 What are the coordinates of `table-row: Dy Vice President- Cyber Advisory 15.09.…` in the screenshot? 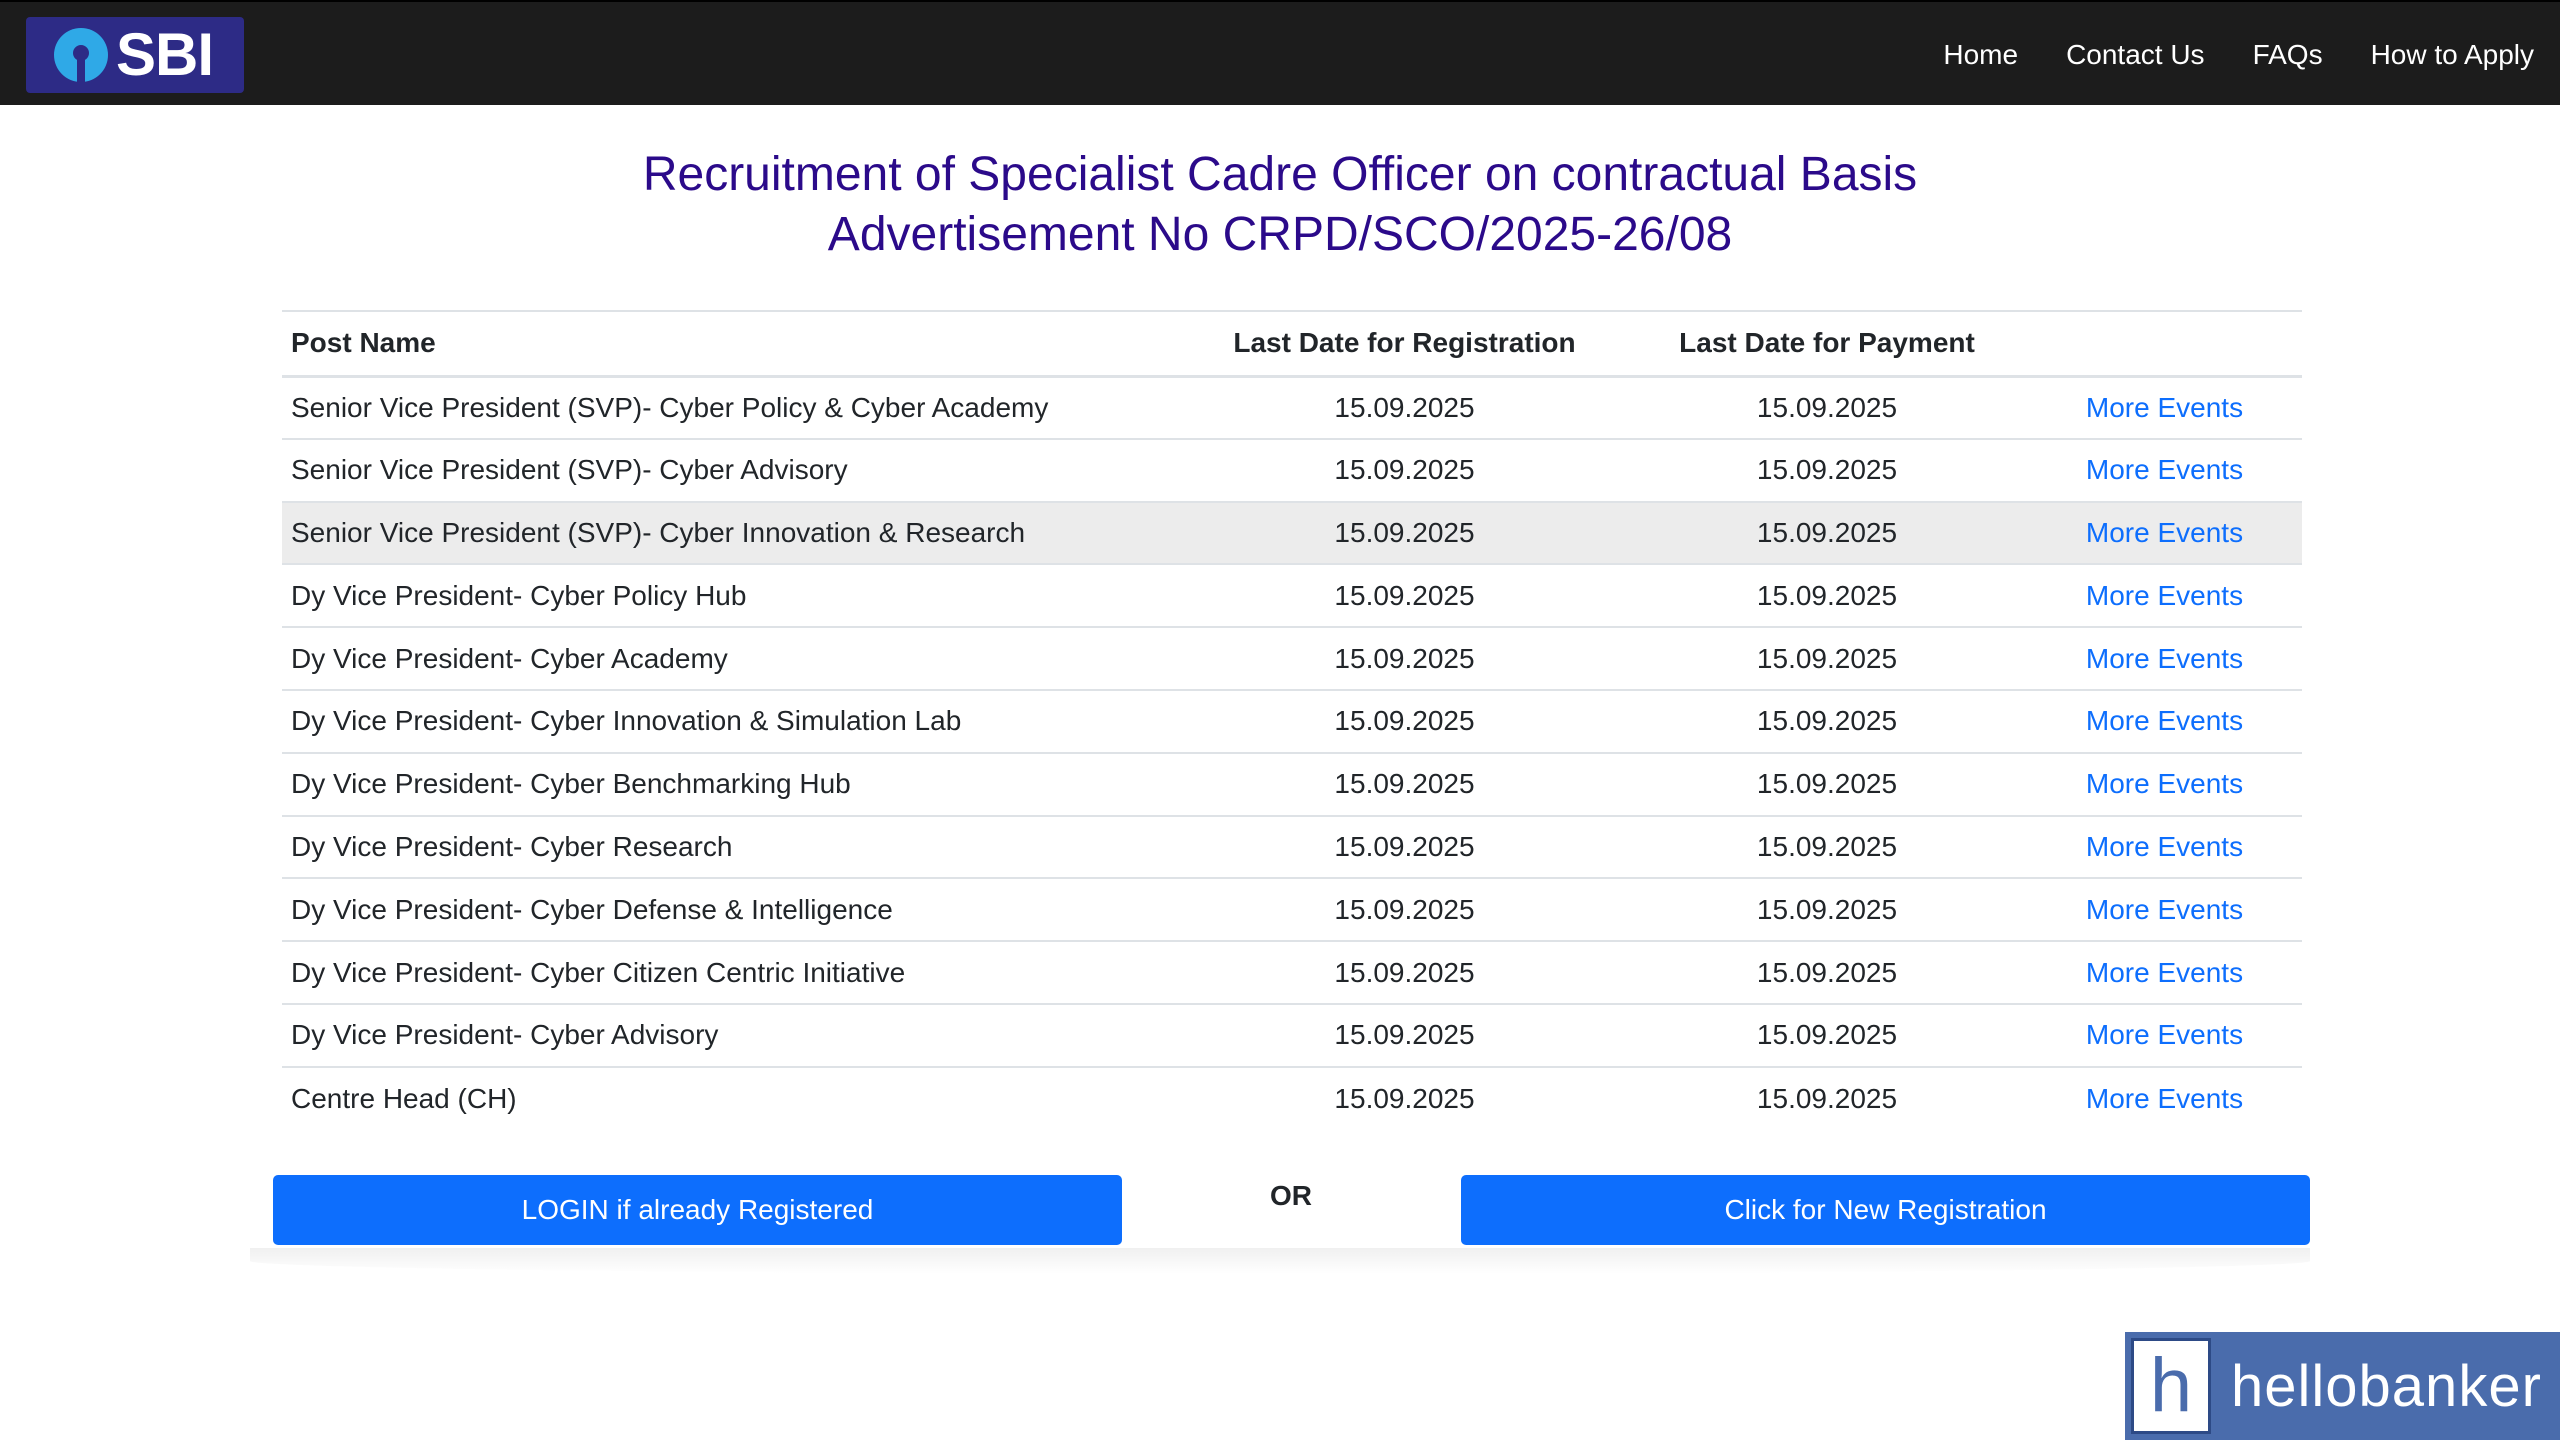 It's located at (1292, 1035).